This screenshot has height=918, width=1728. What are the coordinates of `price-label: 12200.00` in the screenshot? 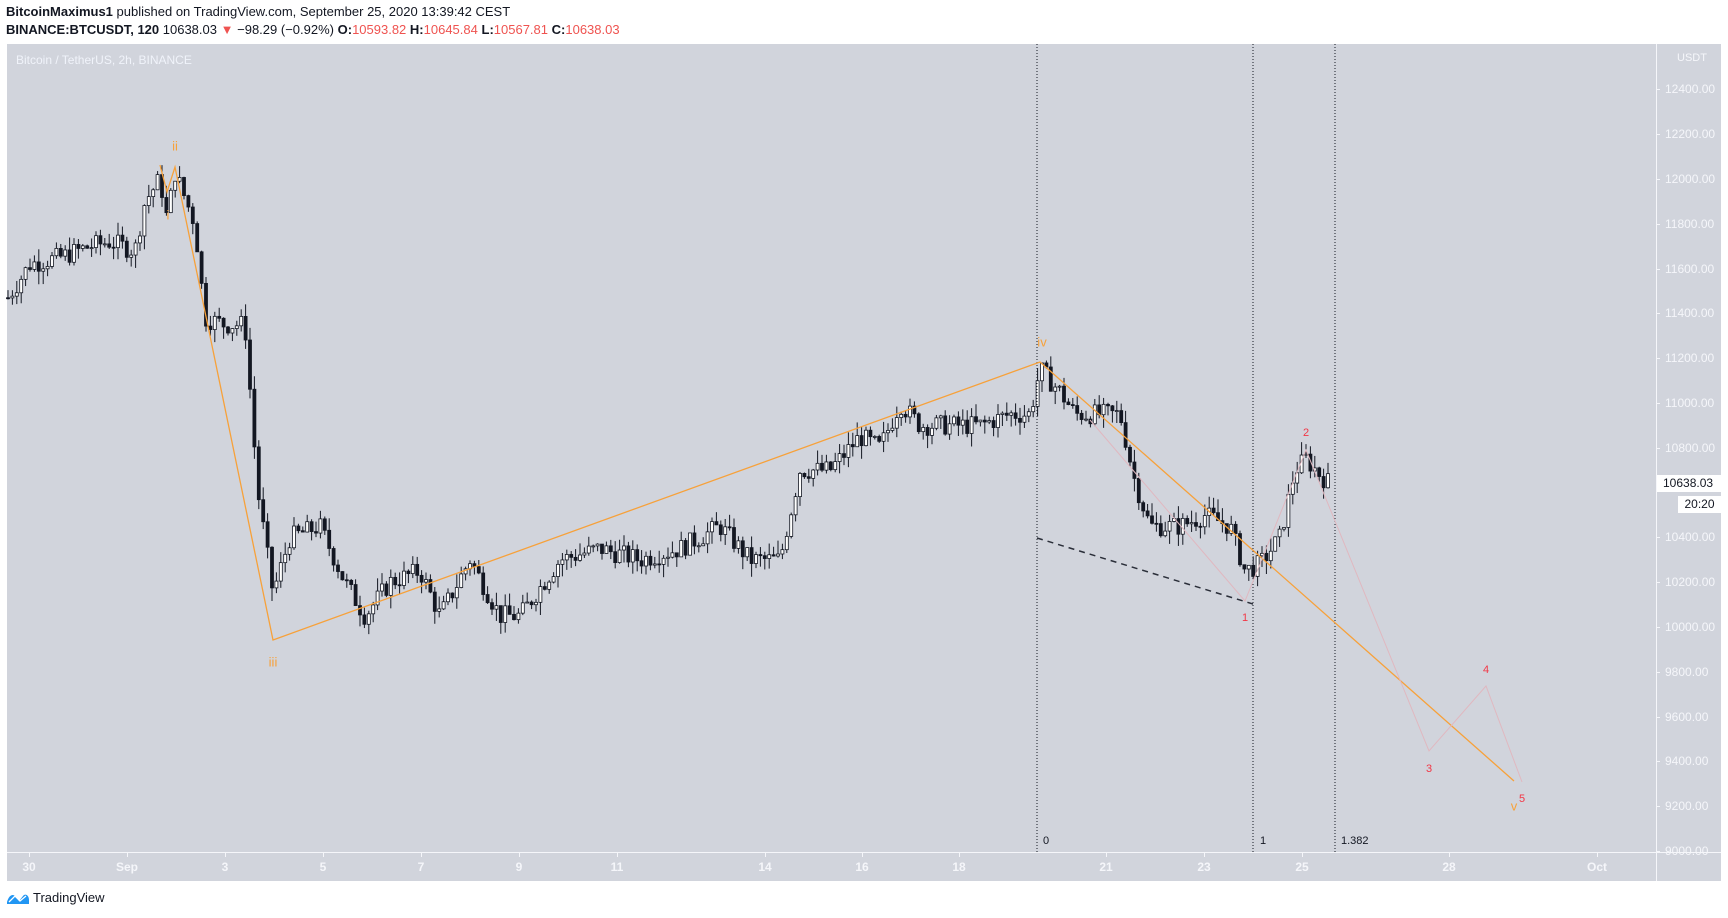 It's located at (1690, 134).